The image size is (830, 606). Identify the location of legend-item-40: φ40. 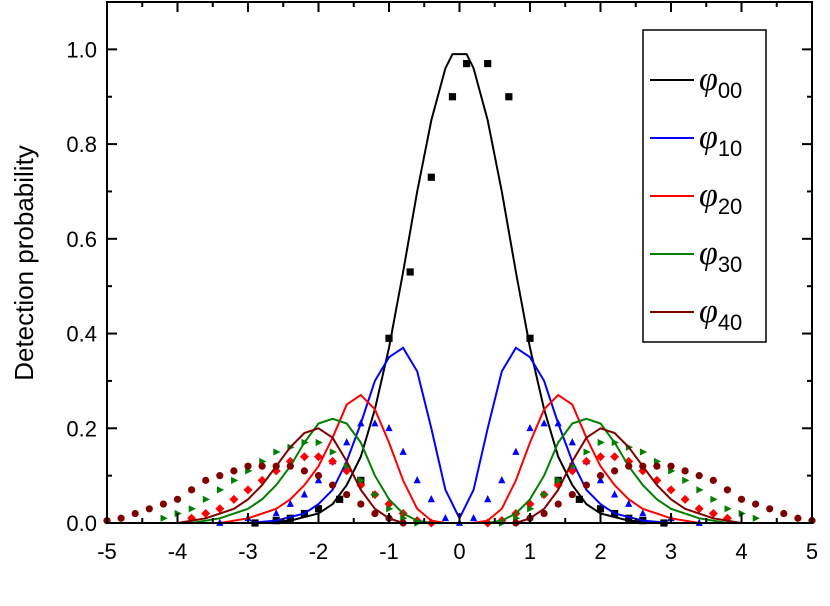
(696, 314).